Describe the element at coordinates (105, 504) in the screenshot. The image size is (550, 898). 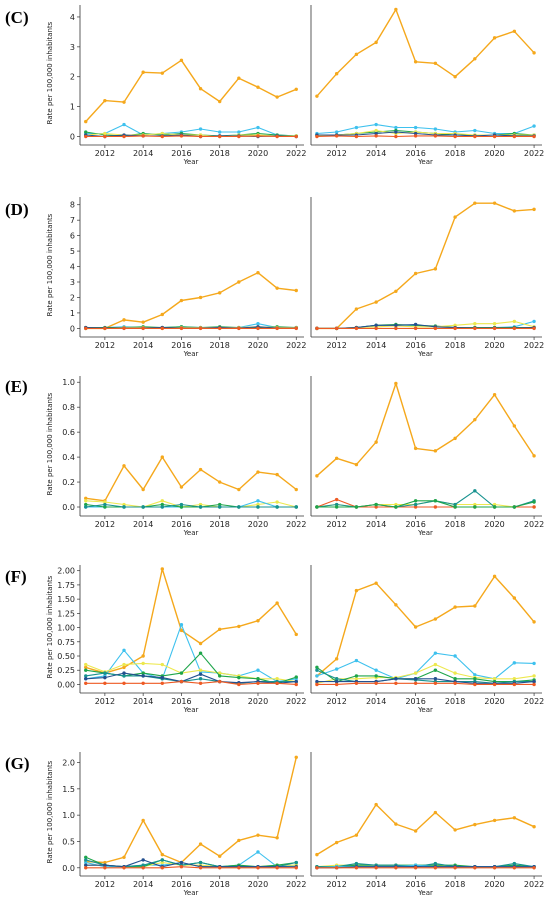
I see `data-point-teal` at that location.